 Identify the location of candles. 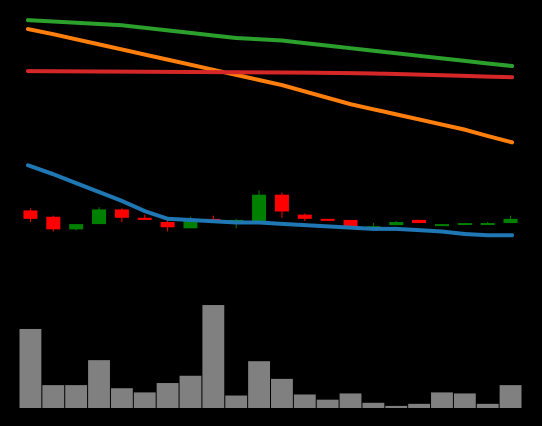
(270, 211).